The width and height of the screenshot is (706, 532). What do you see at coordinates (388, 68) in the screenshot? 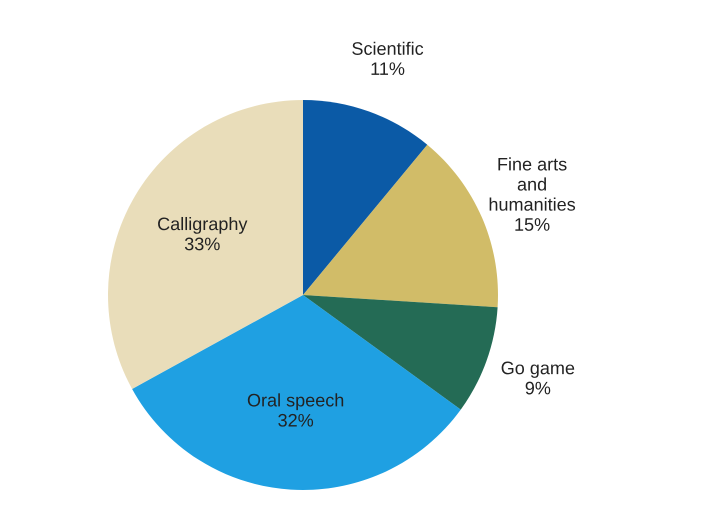
I see `data-label: 11%` at bounding box center [388, 68].